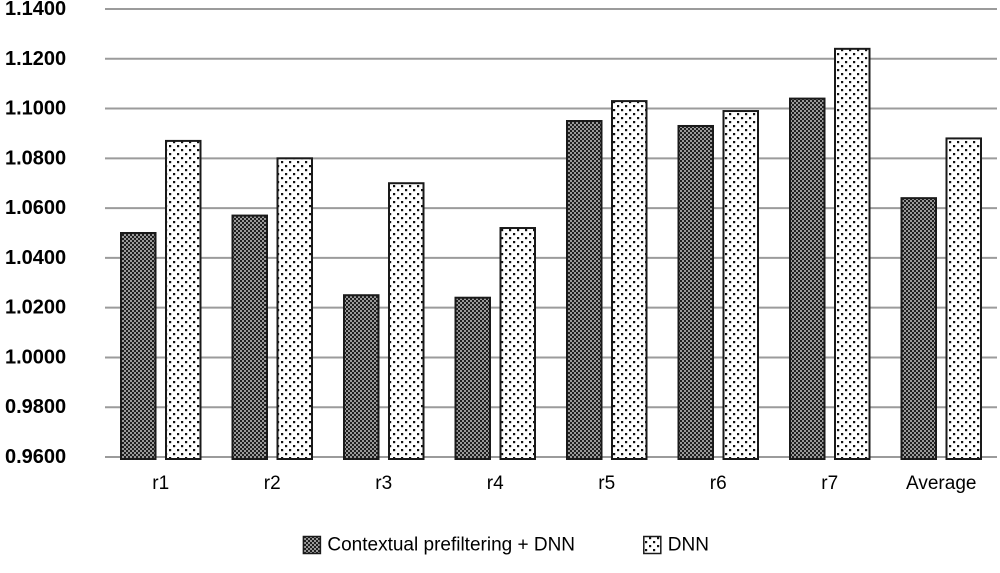 The height and width of the screenshot is (573, 1000). I want to click on bar-dnn-r2, so click(294, 308).